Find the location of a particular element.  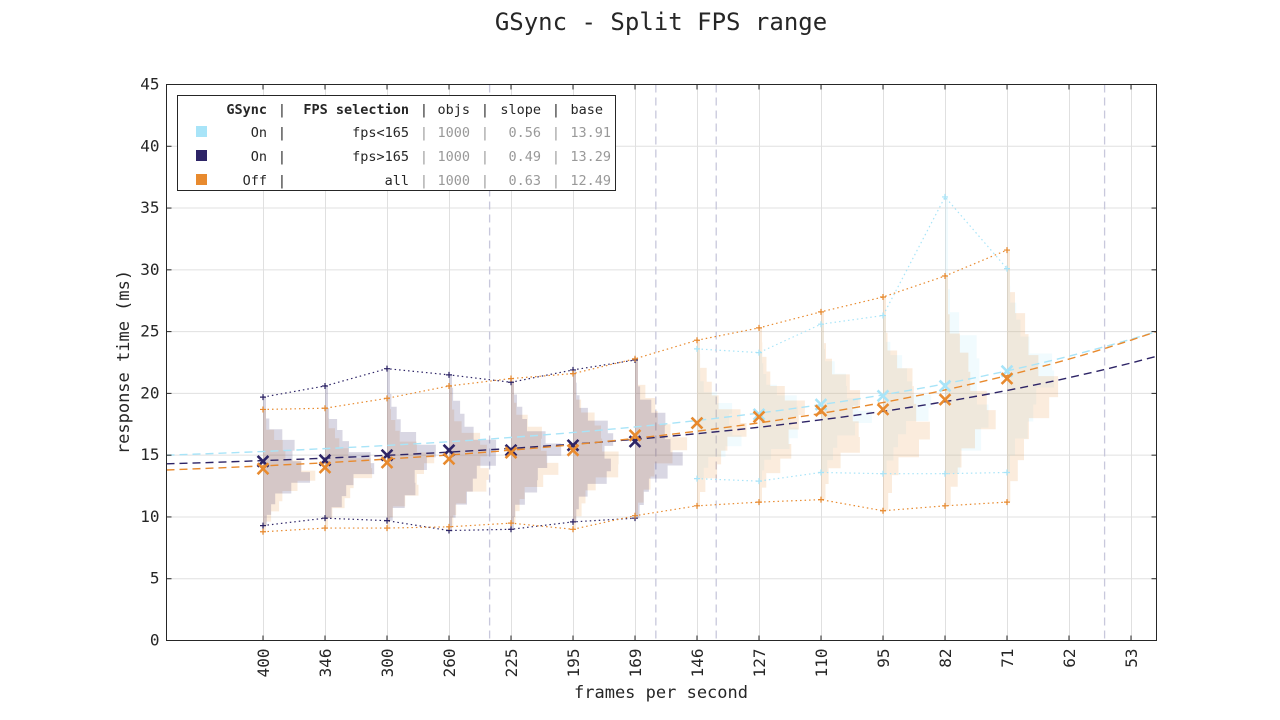

fit-curve is located at coordinates (661, 393).